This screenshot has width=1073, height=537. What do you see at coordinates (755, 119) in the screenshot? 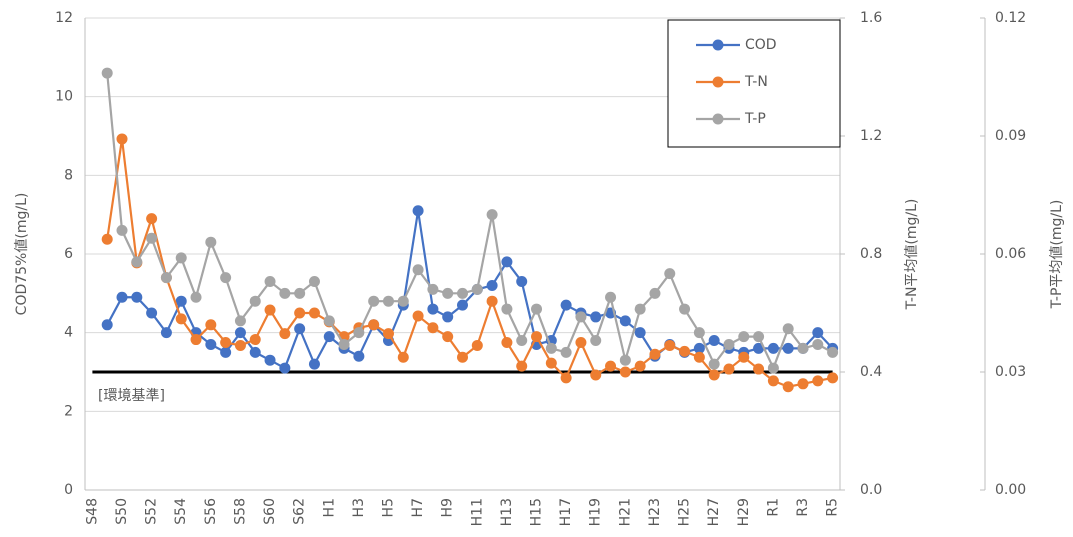
I see `legend-label: T-P` at bounding box center [755, 119].